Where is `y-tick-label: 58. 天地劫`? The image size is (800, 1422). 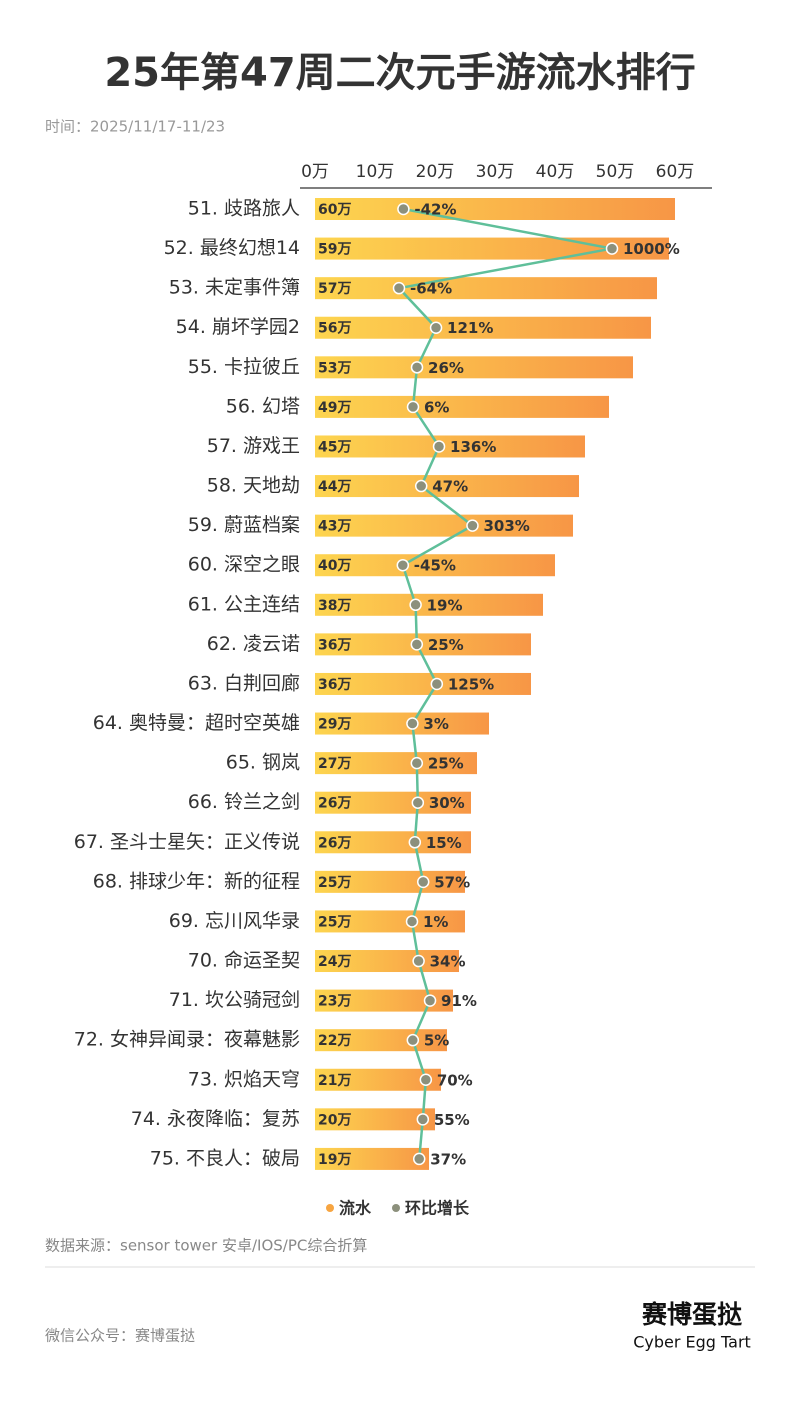 y-tick-label: 58. 天地劫 is located at coordinates (253, 486).